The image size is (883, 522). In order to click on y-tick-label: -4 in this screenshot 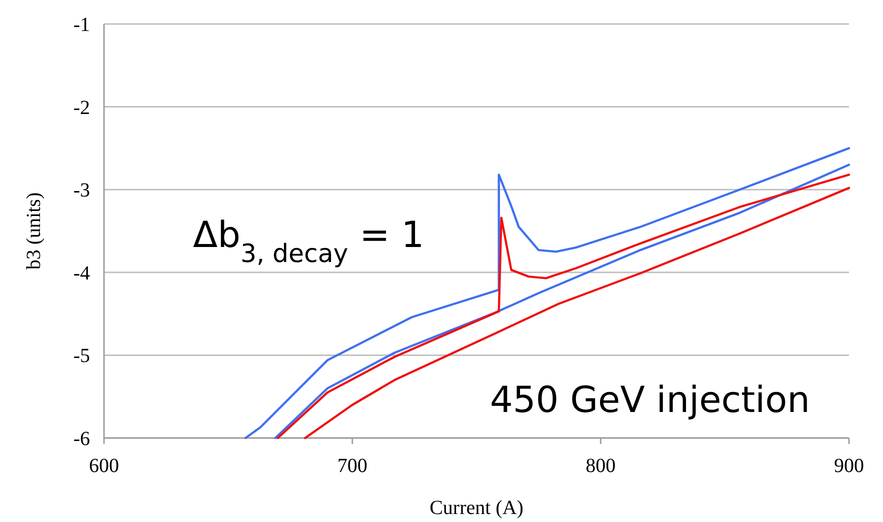, I will do `click(81, 273)`.